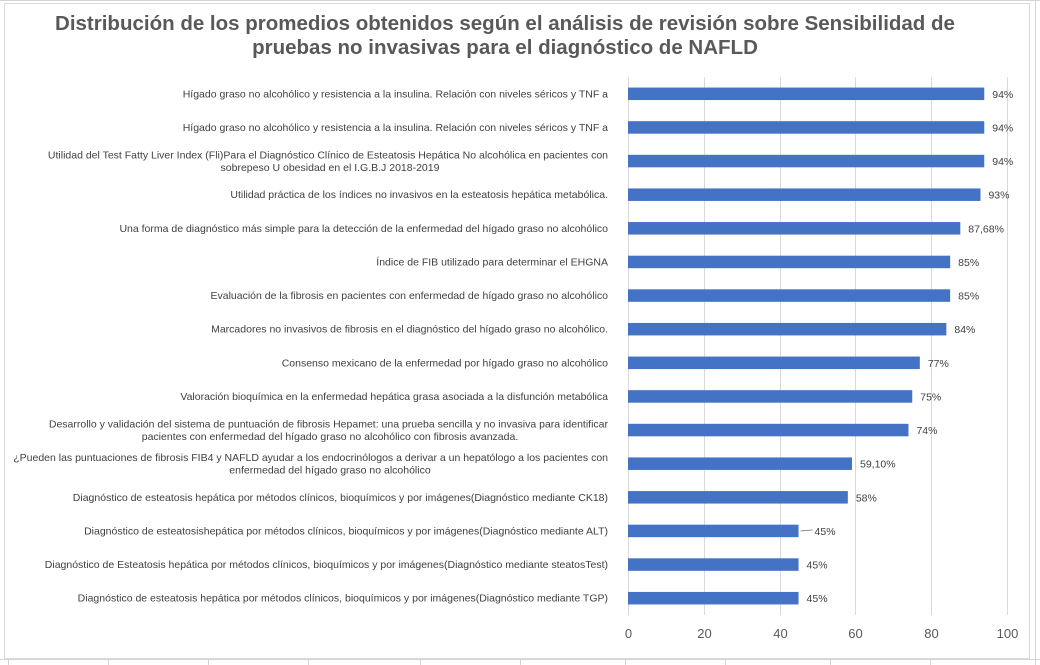 The width and height of the screenshot is (1040, 665). Describe the element at coordinates (806, 530) in the screenshot. I see `data-label-leader` at that location.